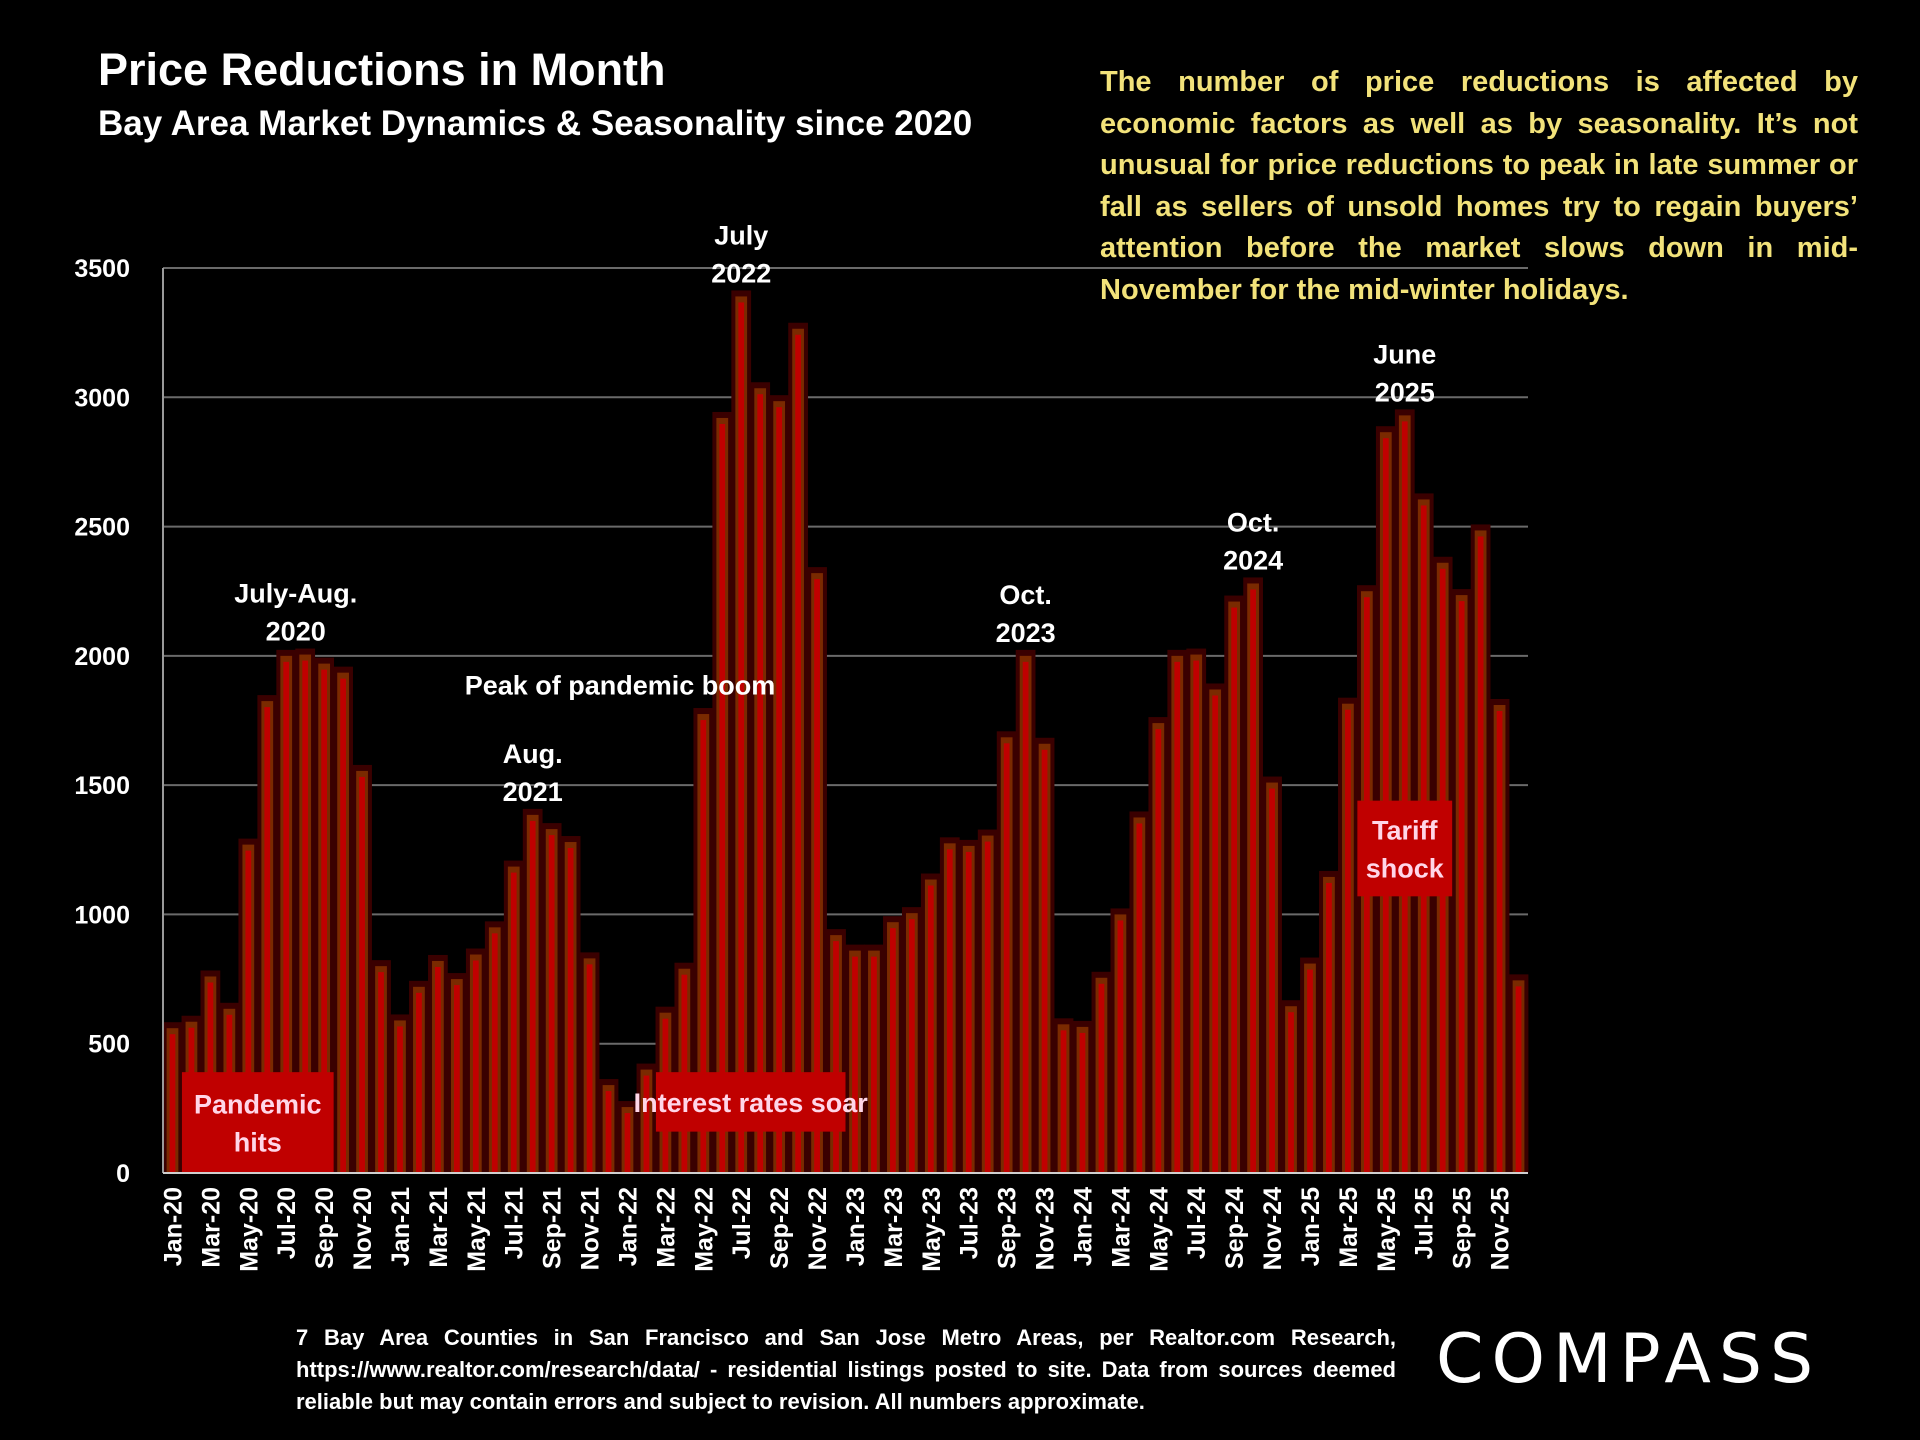  What do you see at coordinates (401, 1226) in the screenshot?
I see `x-tick-label: Jan-21` at bounding box center [401, 1226].